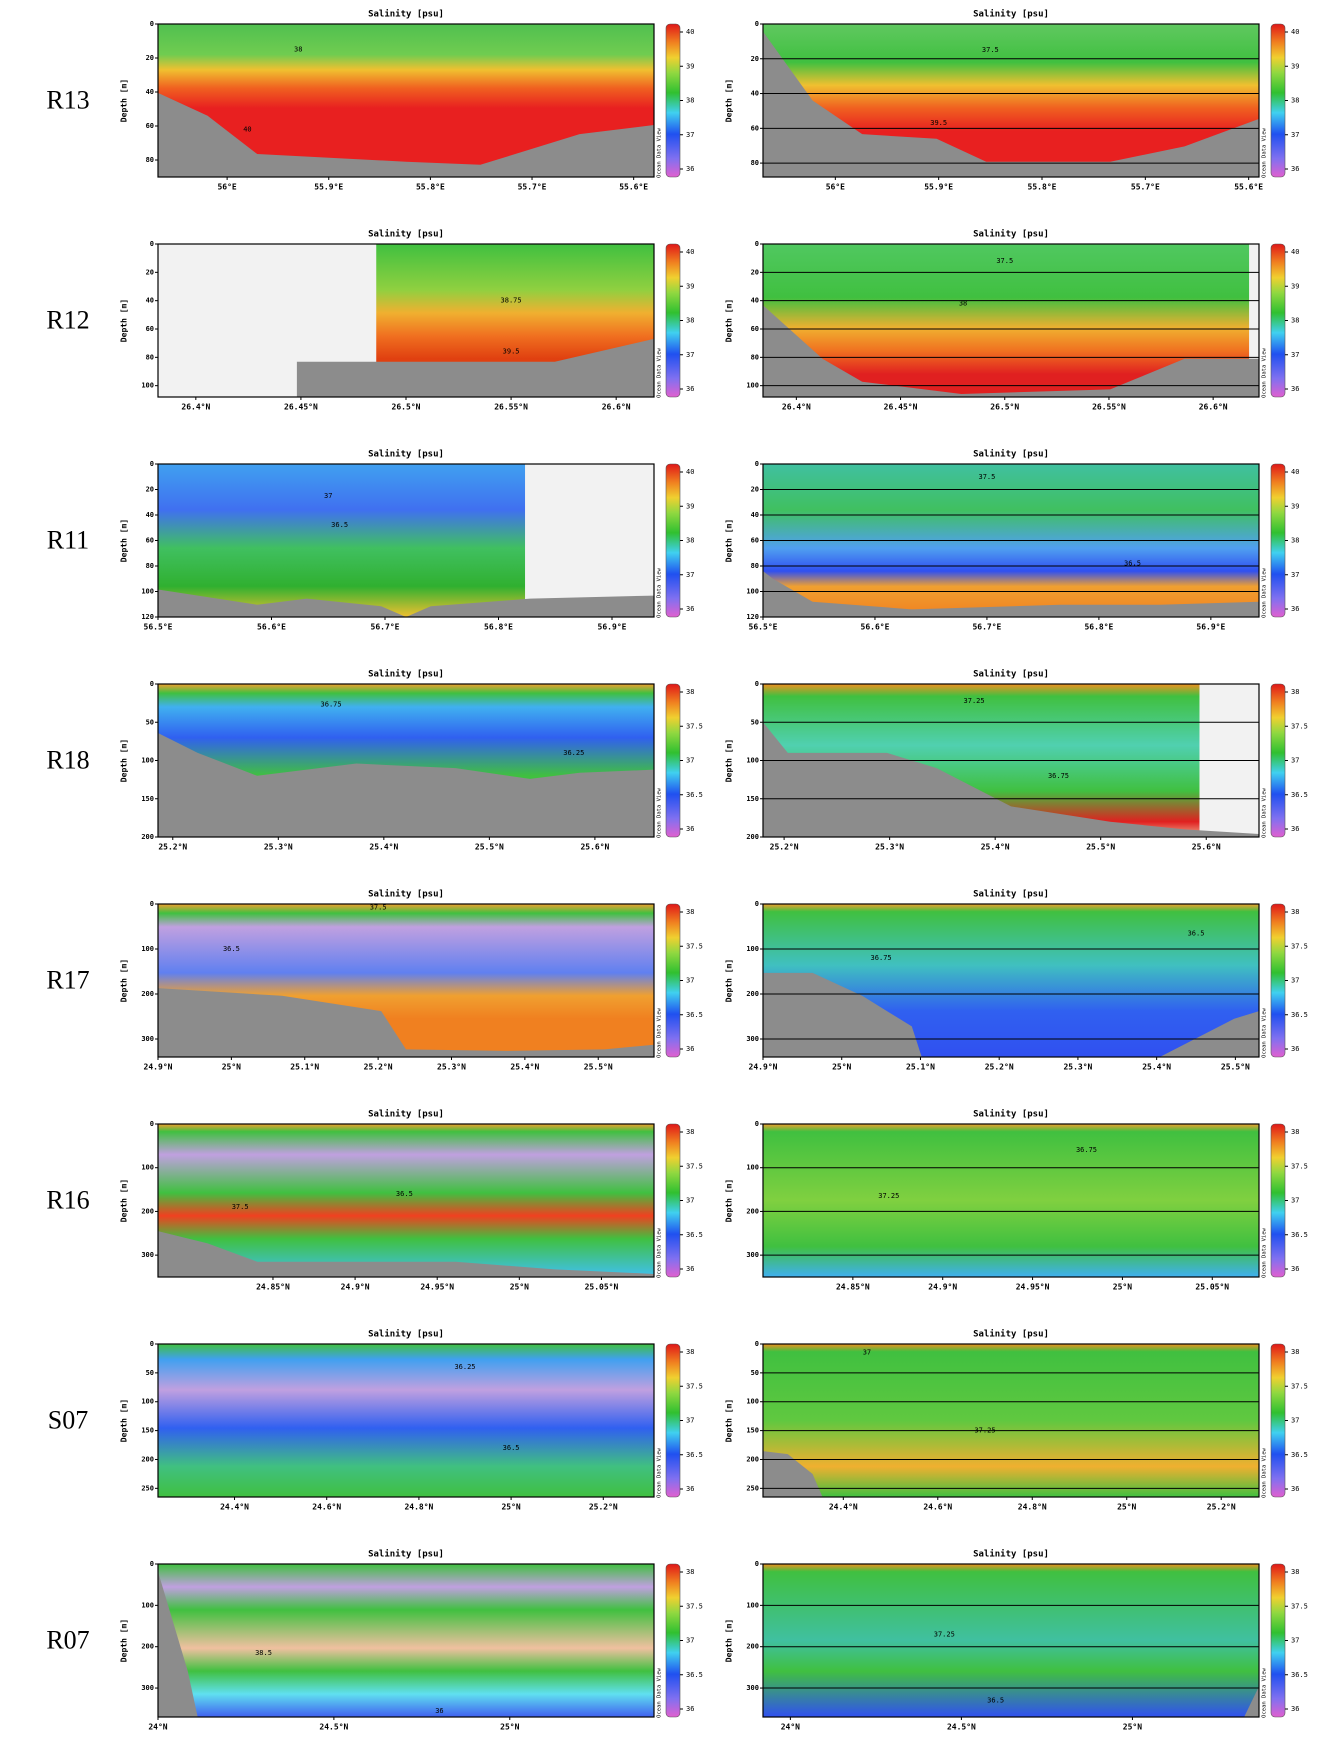  What do you see at coordinates (889, 847) in the screenshot?
I see `x-tick-label: 25.3°N` at bounding box center [889, 847].